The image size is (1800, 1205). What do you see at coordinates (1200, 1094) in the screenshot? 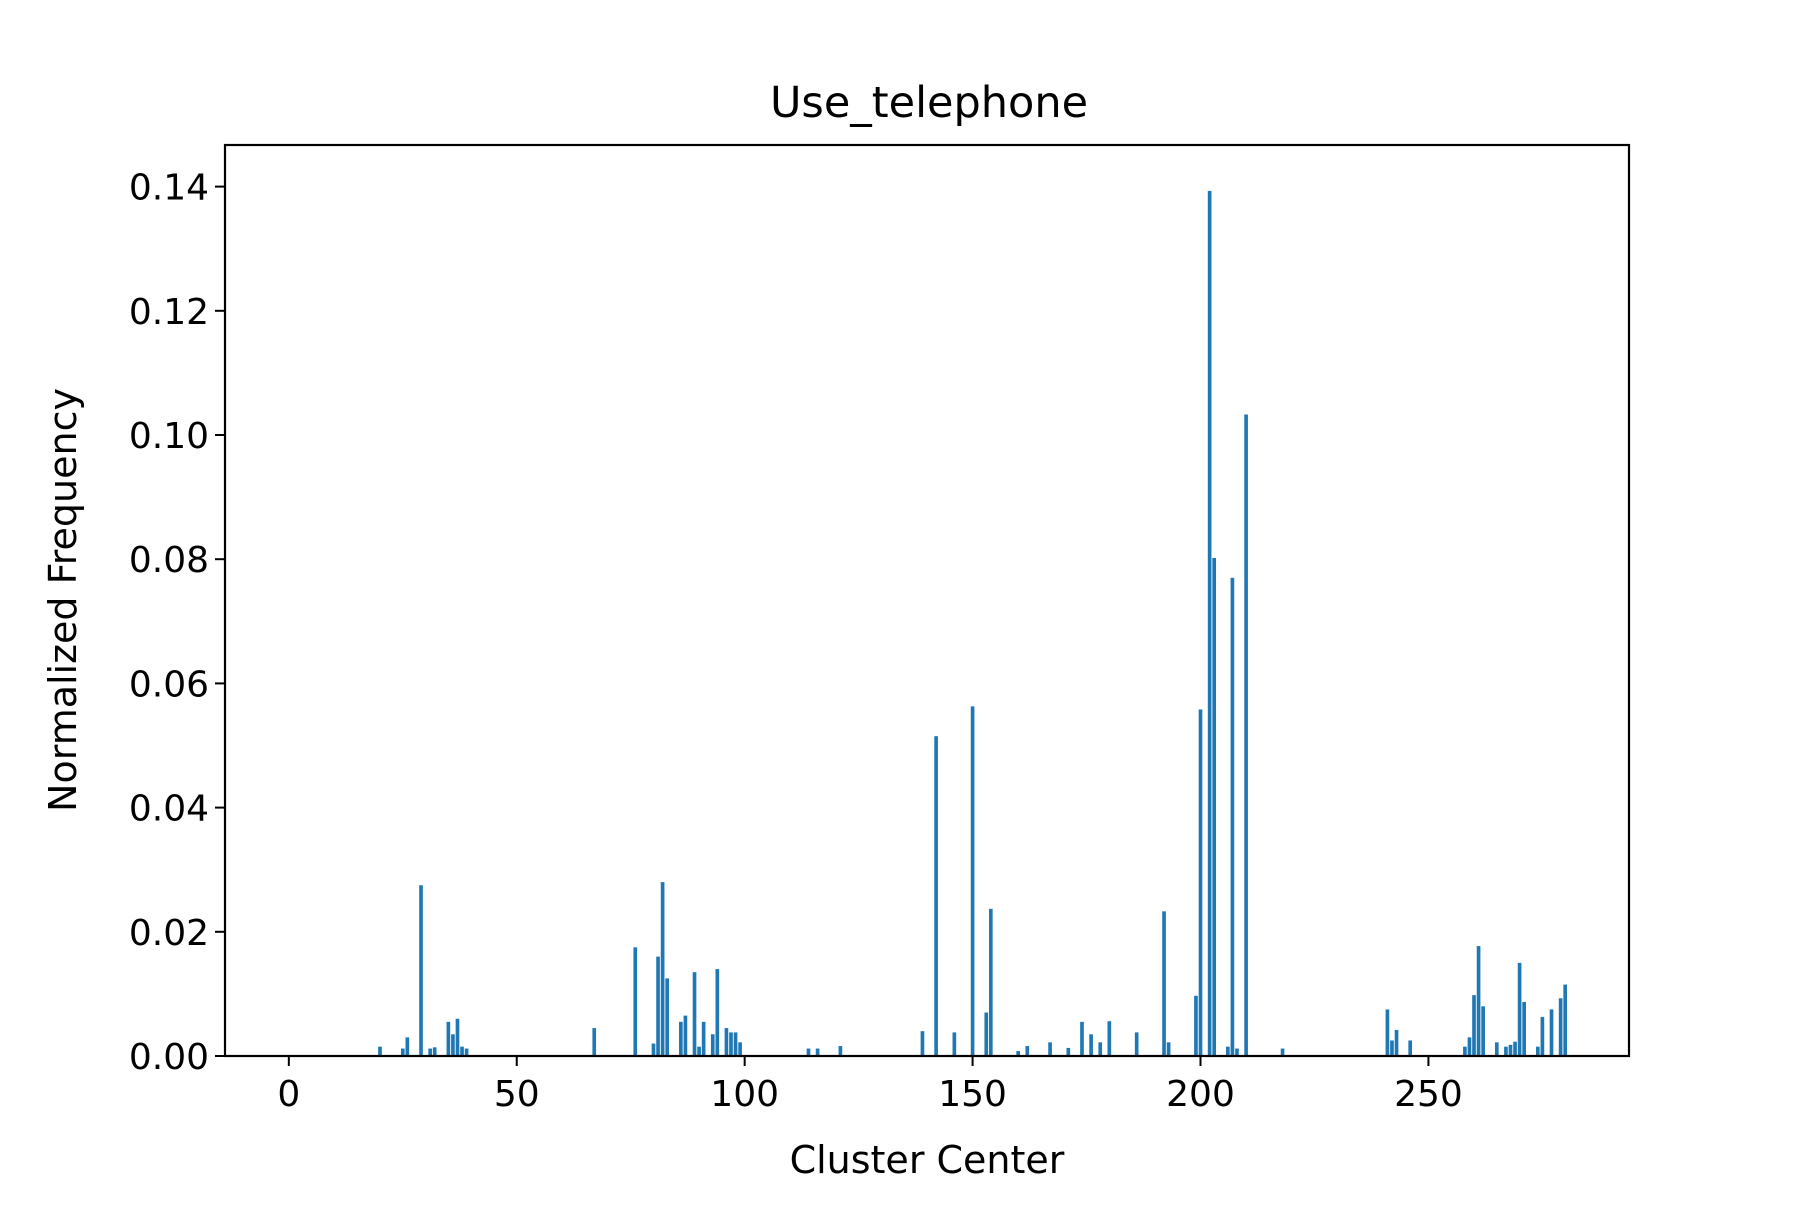
I see `x-tick-label: 200` at bounding box center [1200, 1094].